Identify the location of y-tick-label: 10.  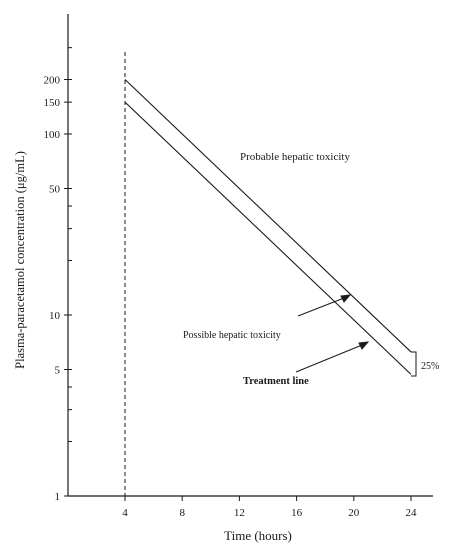
(55, 316).